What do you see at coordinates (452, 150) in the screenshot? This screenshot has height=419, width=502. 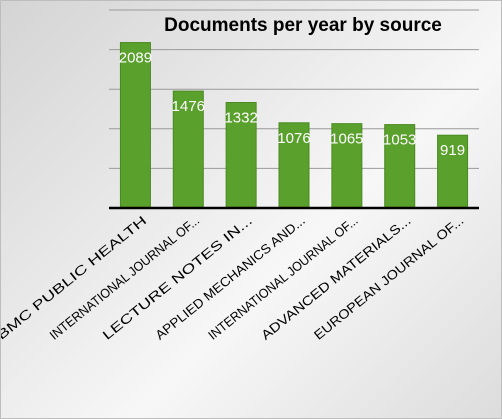 I see `data-label: 919` at bounding box center [452, 150].